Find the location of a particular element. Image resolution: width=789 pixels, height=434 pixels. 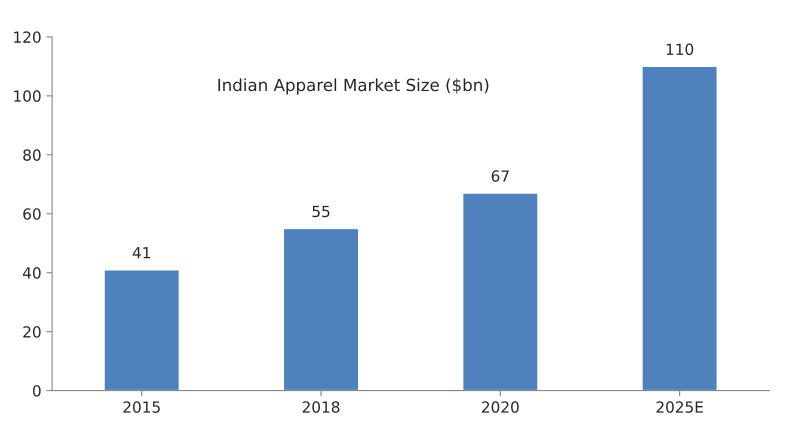

x-tick-label: 2020 is located at coordinates (500, 407).